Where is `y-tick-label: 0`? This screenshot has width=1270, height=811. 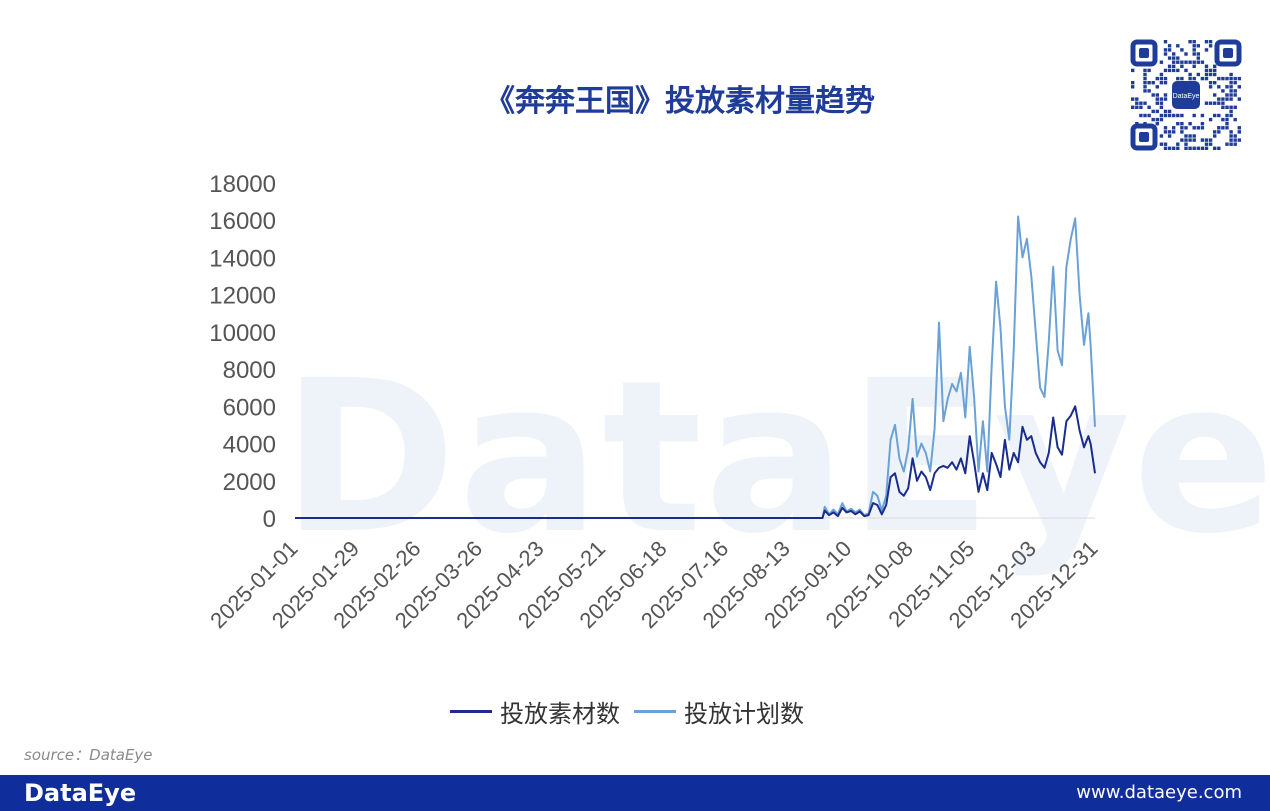
y-tick-label: 0 is located at coordinates (269, 519).